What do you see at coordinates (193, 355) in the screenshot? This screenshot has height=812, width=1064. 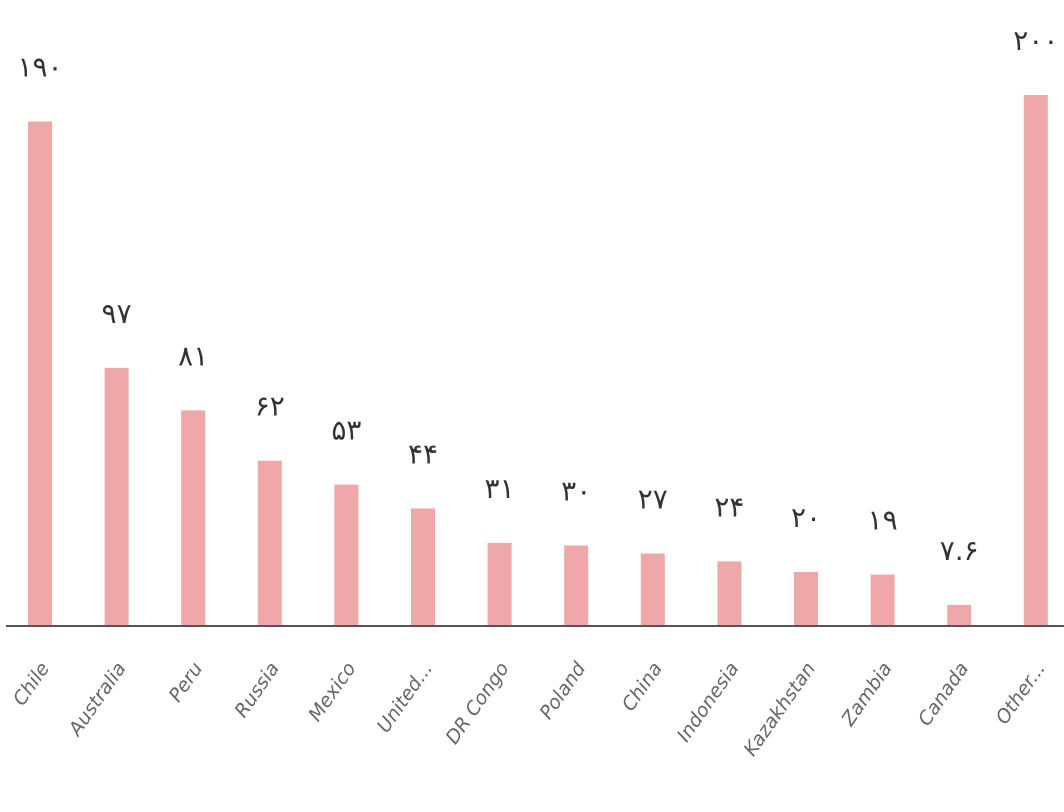 I see `value-label-2: ۸۱` at bounding box center [193, 355].